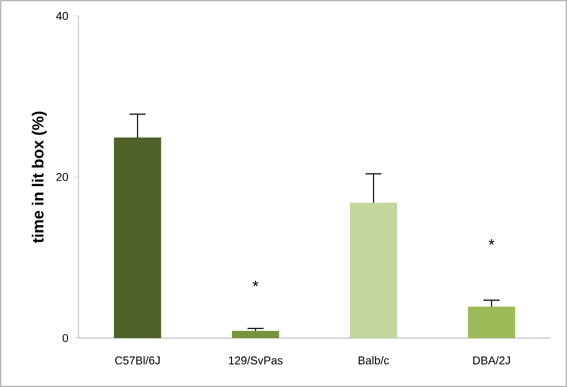  Describe the element at coordinates (137, 360) in the screenshot. I see `x-tick-label: C57Bl/6J` at that location.